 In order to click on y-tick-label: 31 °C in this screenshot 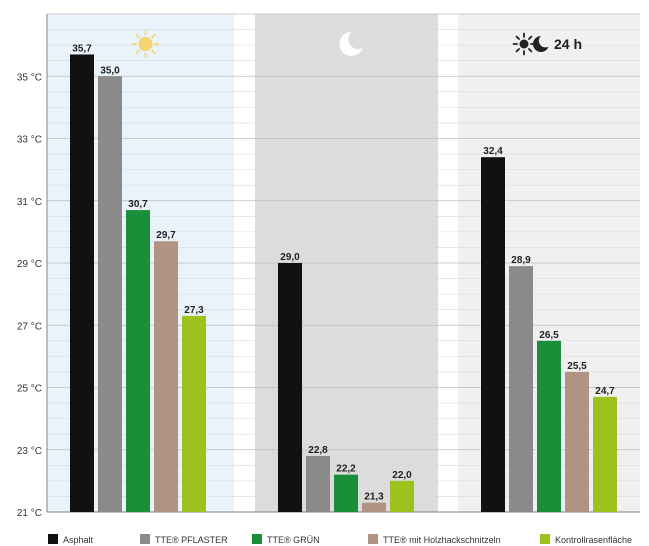, I will do `click(29, 202)`.